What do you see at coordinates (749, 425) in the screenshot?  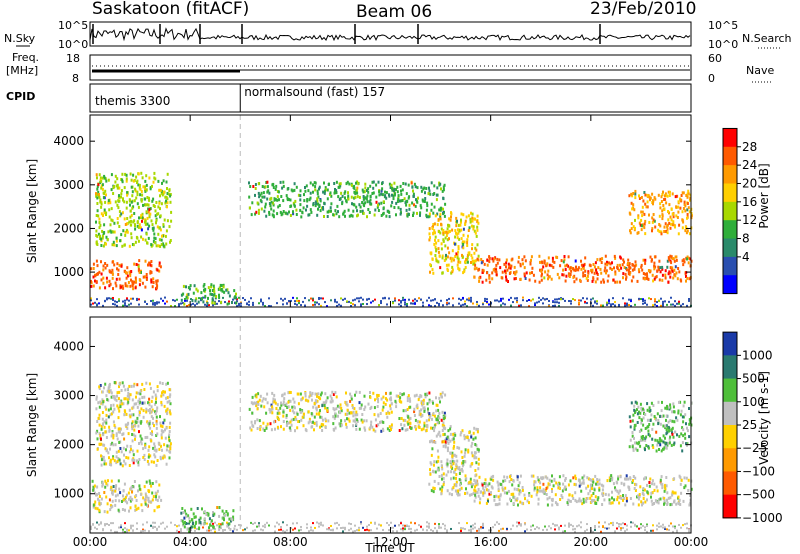 I see `colorbar-tick-label: 25` at bounding box center [749, 425].